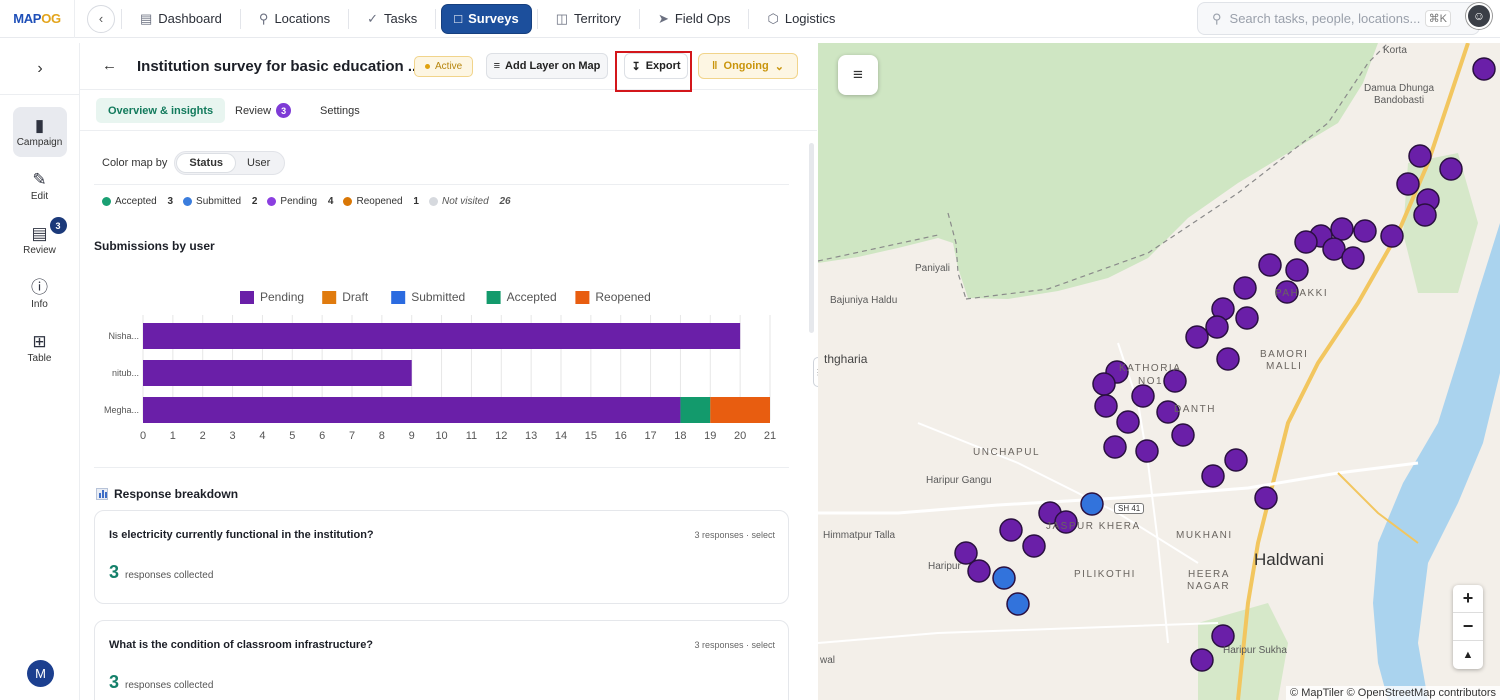 The width and height of the screenshot is (1500, 700). Describe the element at coordinates (1393, 693) in the screenshot. I see `map-attribution: © MapTiler © OpenStreetMap contributors` at that location.